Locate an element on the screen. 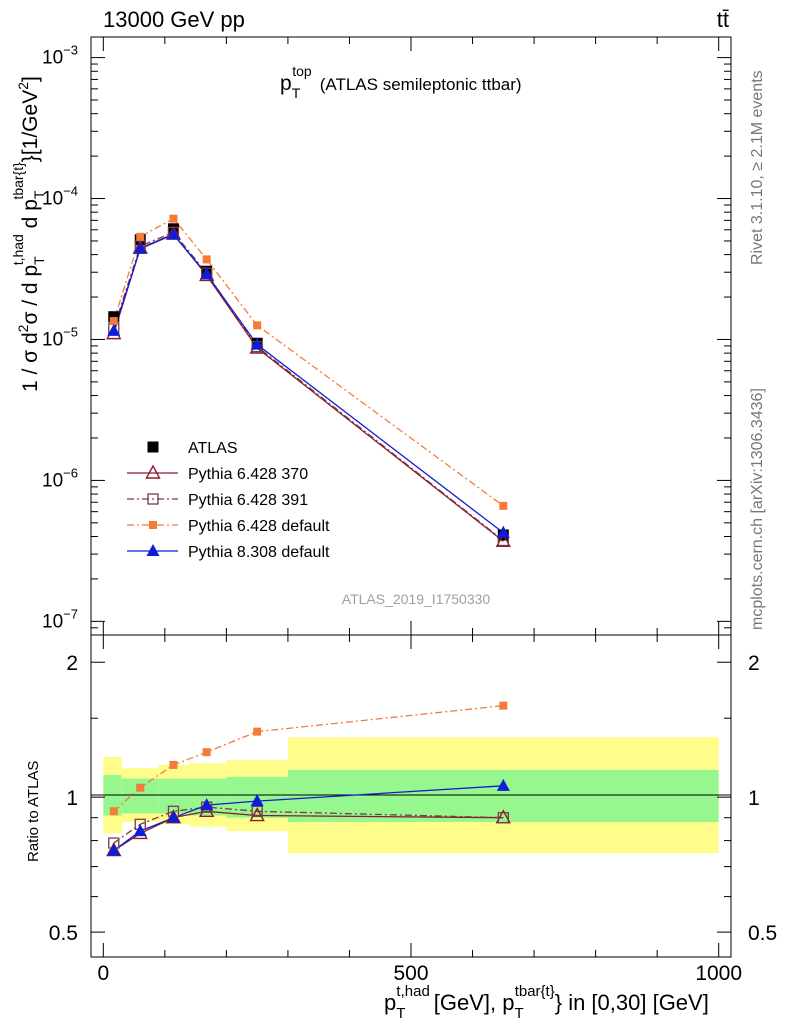 The image size is (786, 1024). legend-label-pythia-6-428-default: Pythia 6.428 default is located at coordinates (259, 526).